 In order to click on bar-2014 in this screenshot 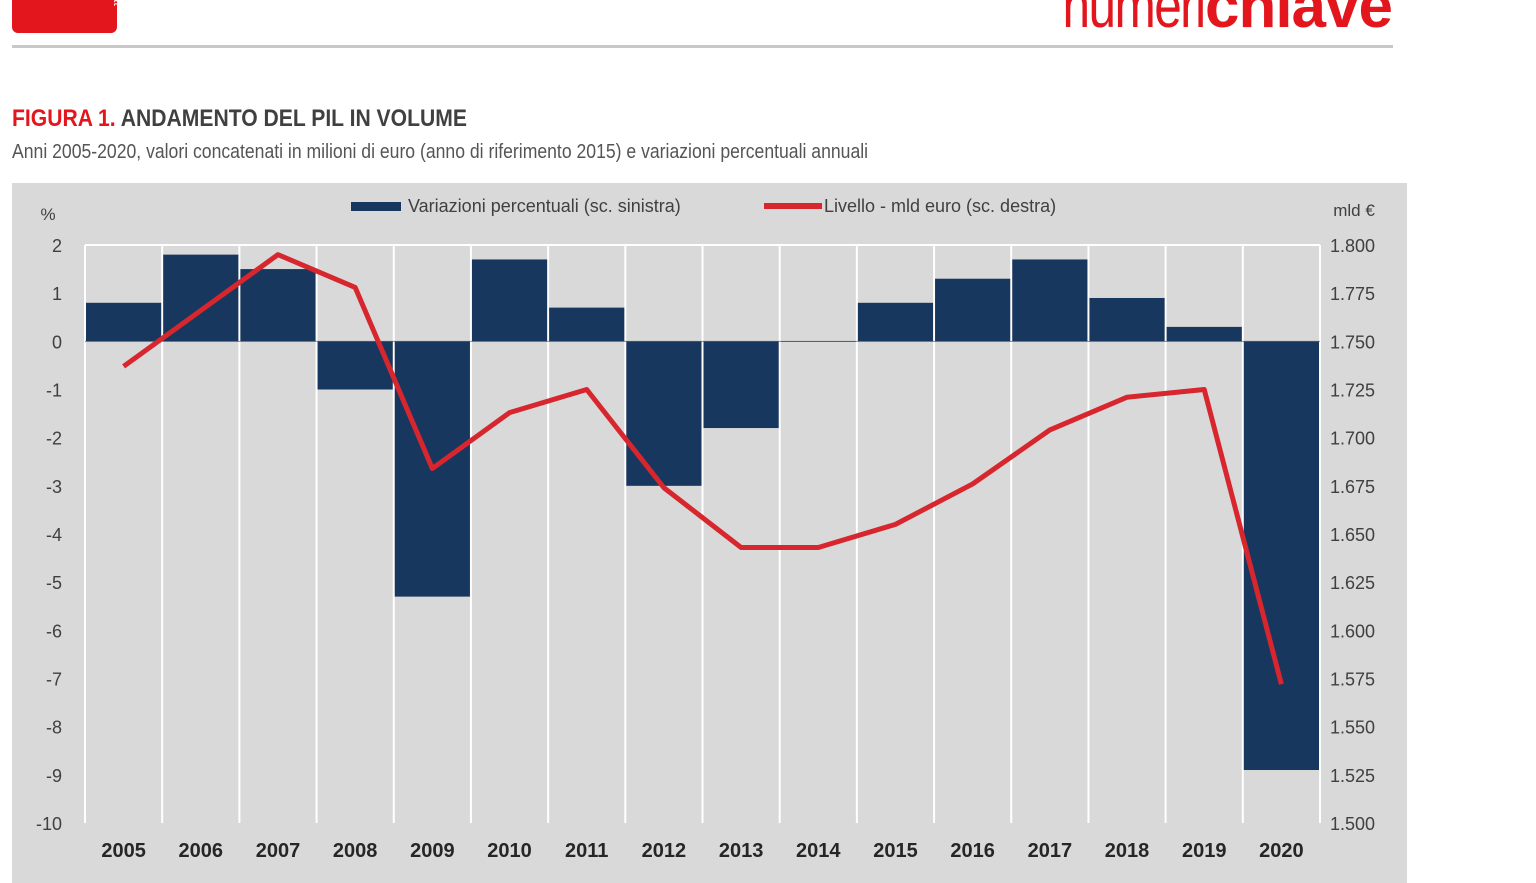, I will do `click(818, 341)`.